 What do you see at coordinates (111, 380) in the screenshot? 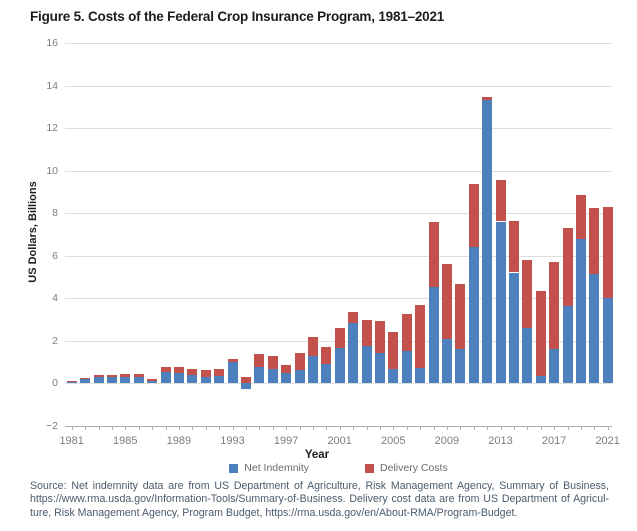
I see `bar-net-indemnity-1984` at bounding box center [111, 380].